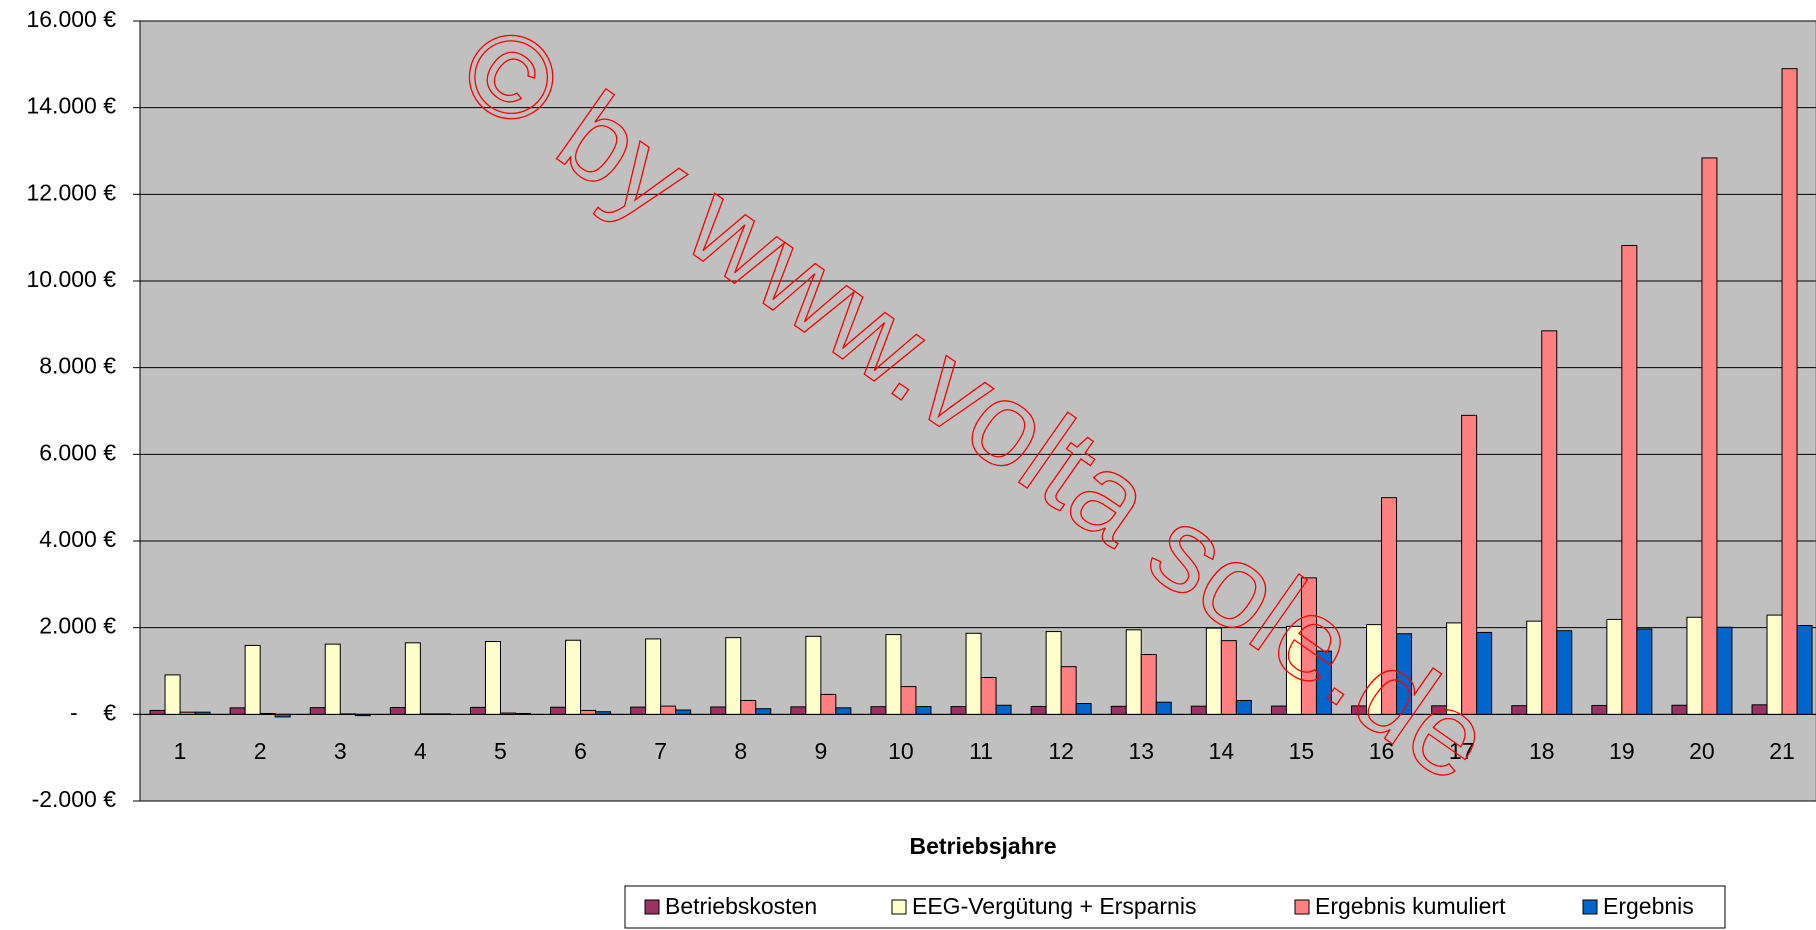  Describe the element at coordinates (1542, 751) in the screenshot. I see `x-tick-label: 18` at that location.